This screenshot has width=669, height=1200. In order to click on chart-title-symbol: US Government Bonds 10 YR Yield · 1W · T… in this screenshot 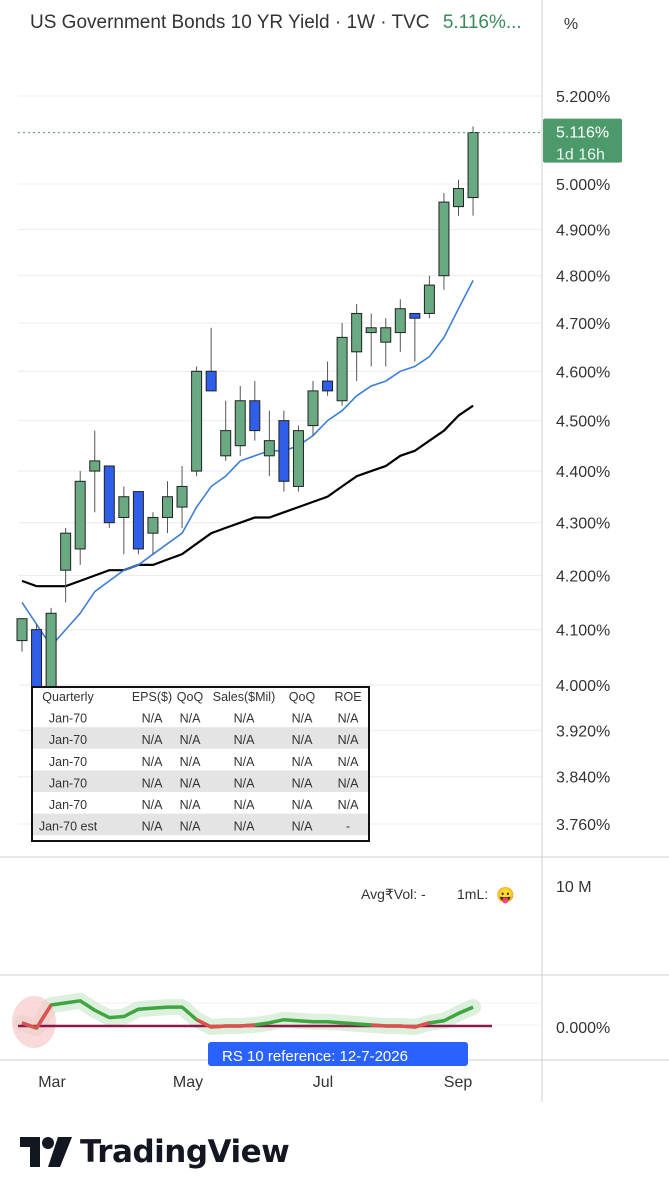, I will do `click(230, 22)`.